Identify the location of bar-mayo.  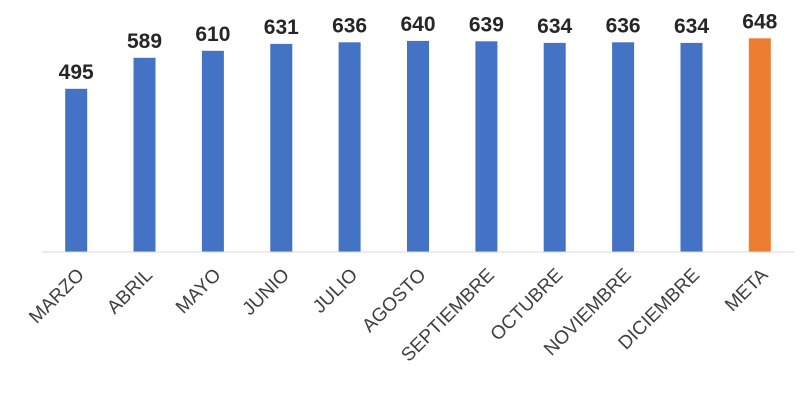
(212, 151).